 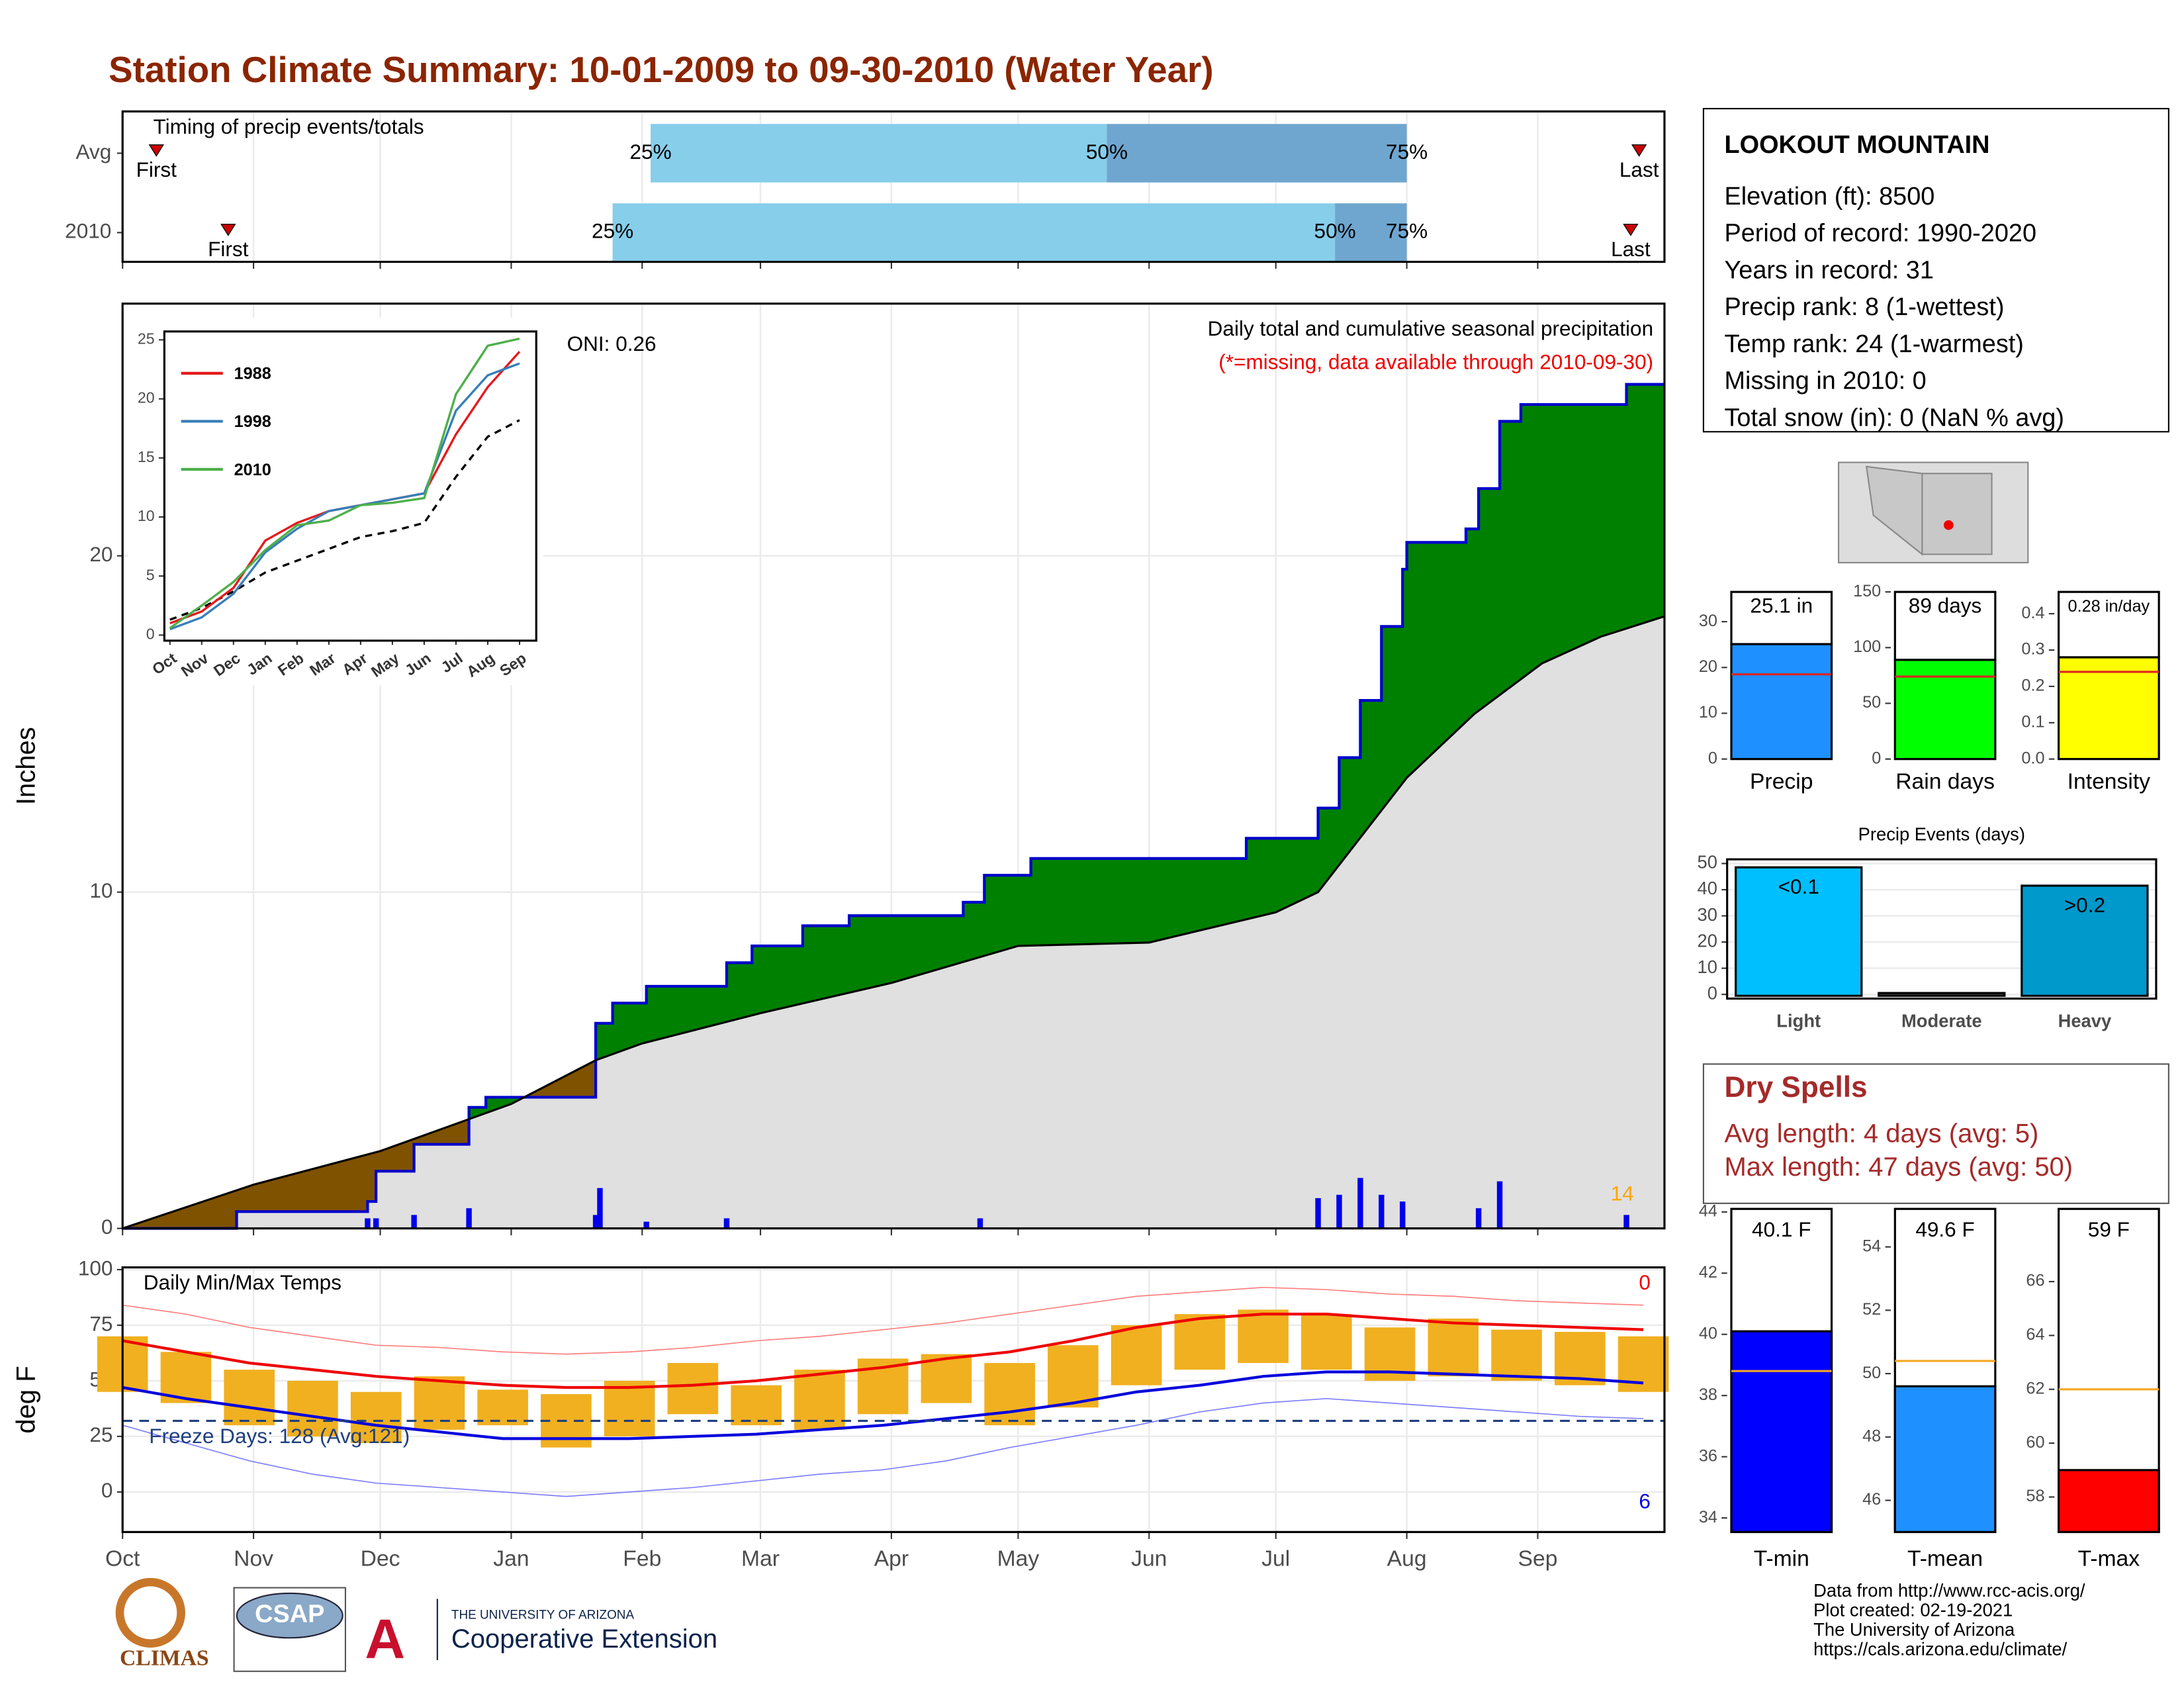 I want to click on x-tick-label: May, so click(x=1018, y=1558).